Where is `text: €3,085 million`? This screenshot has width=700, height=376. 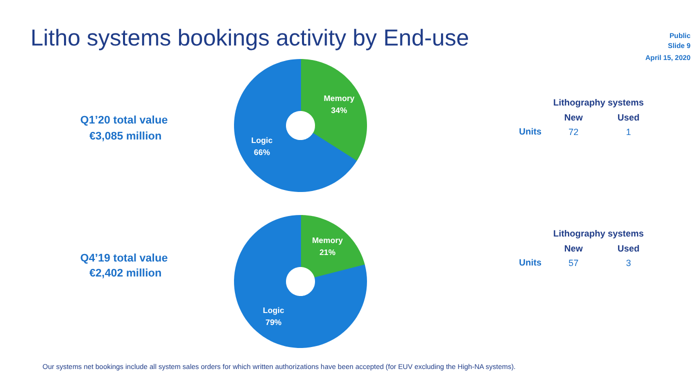
text: €3,085 million is located at coordinates (125, 136).